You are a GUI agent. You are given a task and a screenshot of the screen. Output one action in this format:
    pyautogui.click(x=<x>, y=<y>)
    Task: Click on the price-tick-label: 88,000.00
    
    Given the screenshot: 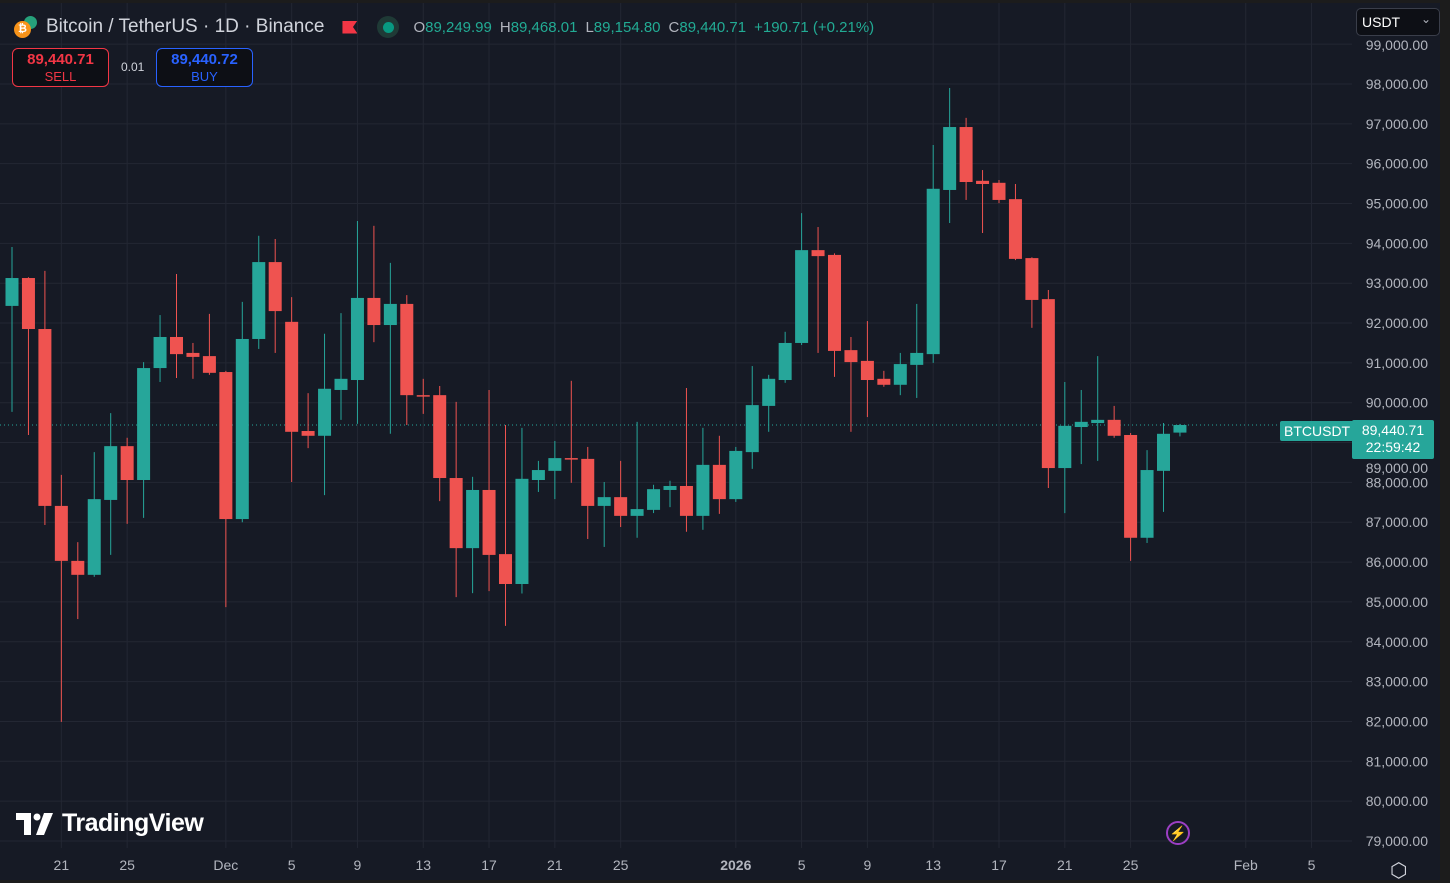 What is the action you would take?
    pyautogui.click(x=1397, y=482)
    